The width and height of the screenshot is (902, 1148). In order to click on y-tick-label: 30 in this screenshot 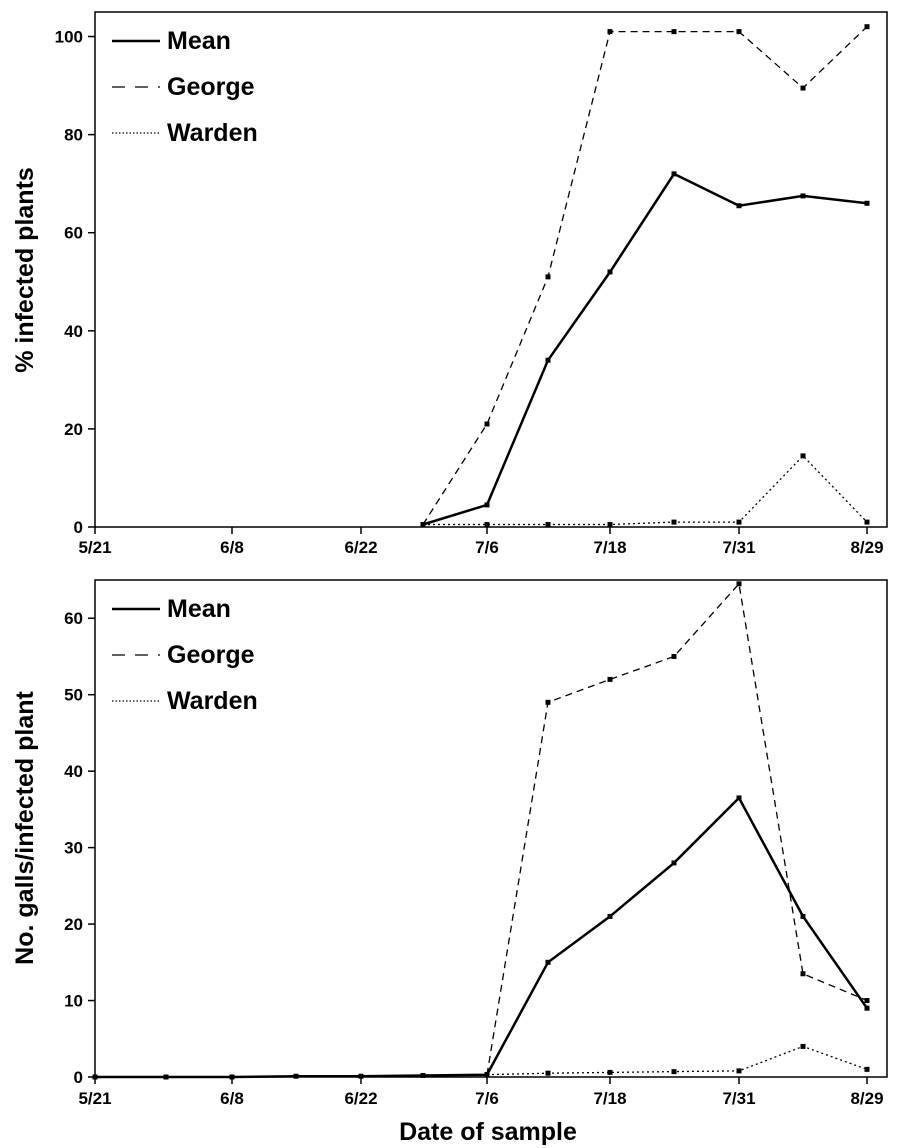, I will do `click(73, 848)`.